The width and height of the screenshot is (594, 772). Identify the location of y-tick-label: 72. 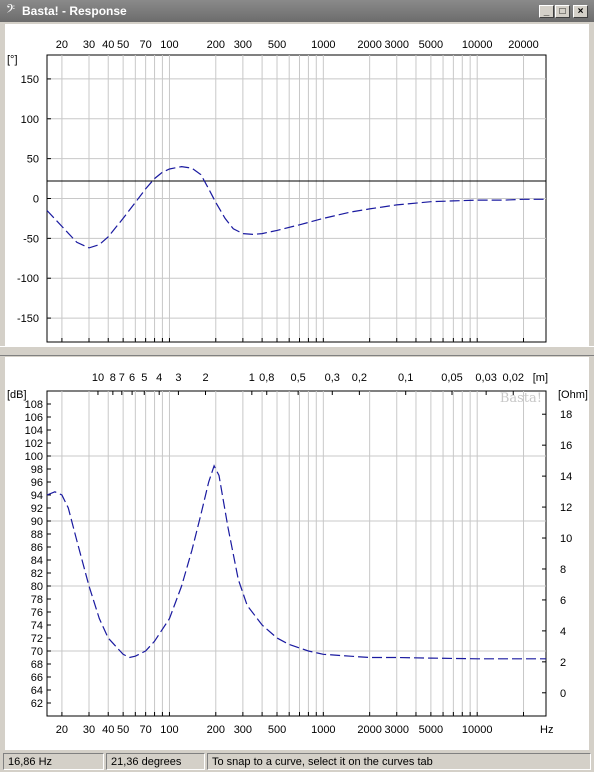
(37, 639).